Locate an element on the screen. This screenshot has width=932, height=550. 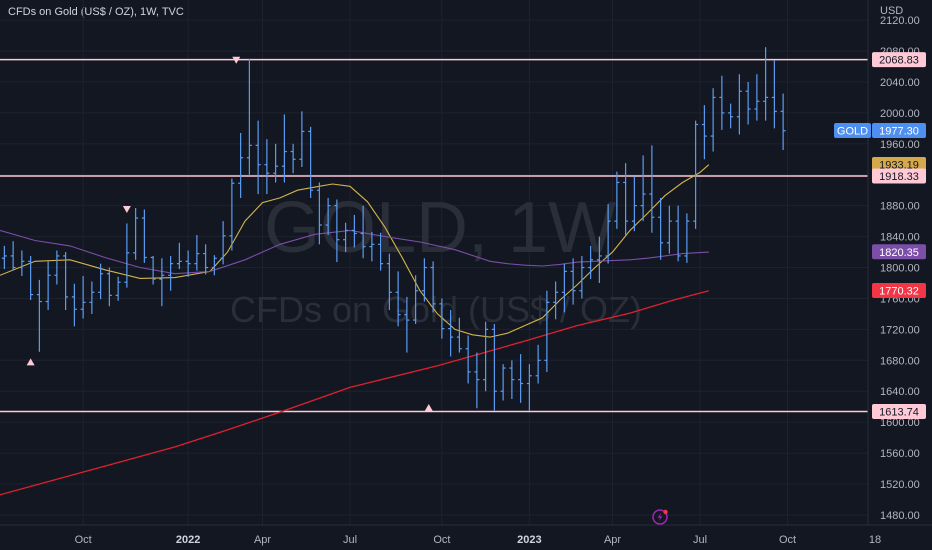
y-tick-label: 1560.00 is located at coordinates (900, 454).